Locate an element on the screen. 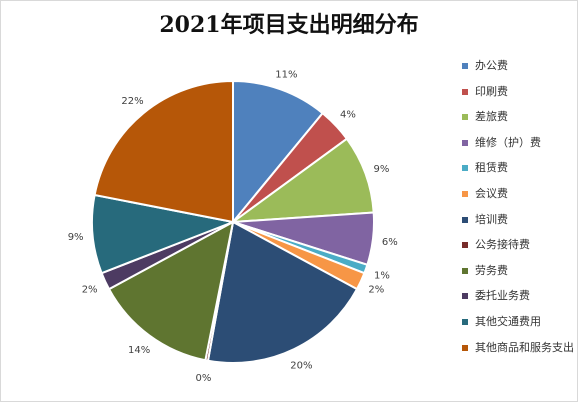 The width and height of the screenshot is (578, 402). legend-item: 培训费 is located at coordinates (520, 226).